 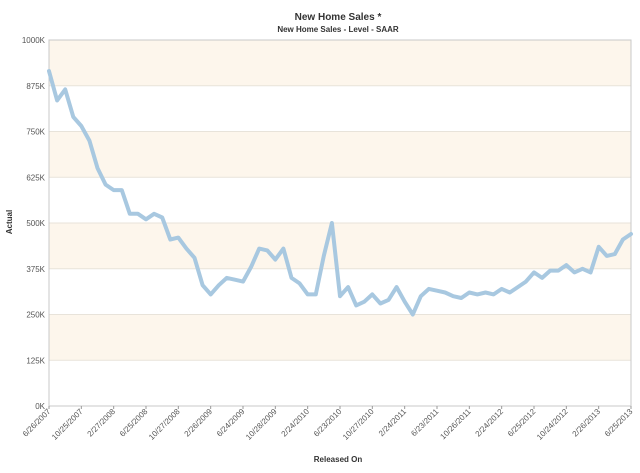 I want to click on x-tick-label: 6/26/2007, so click(x=37, y=423).